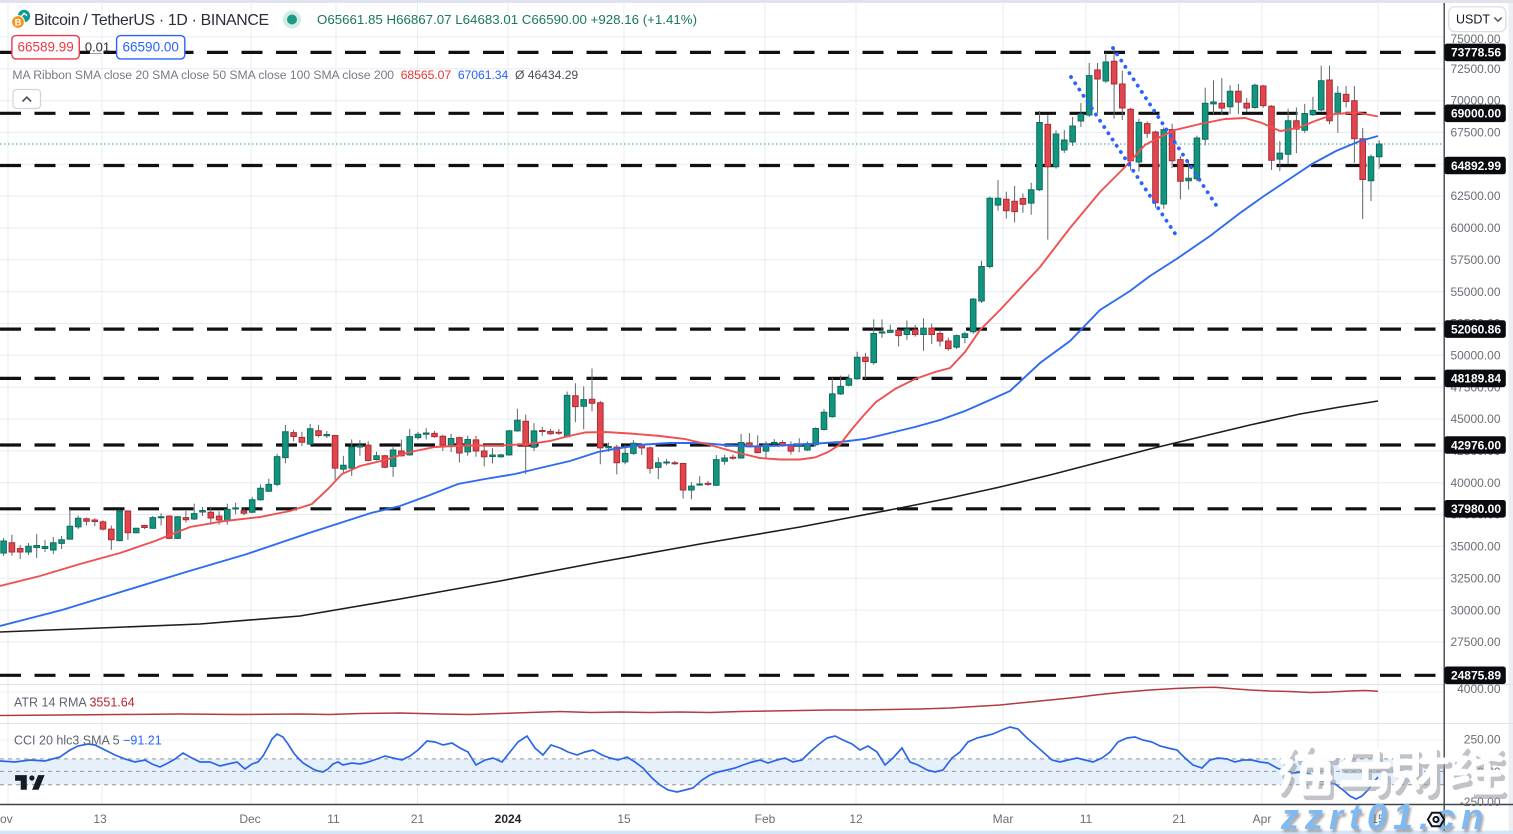  I want to click on svg-text: 12, so click(856, 819).